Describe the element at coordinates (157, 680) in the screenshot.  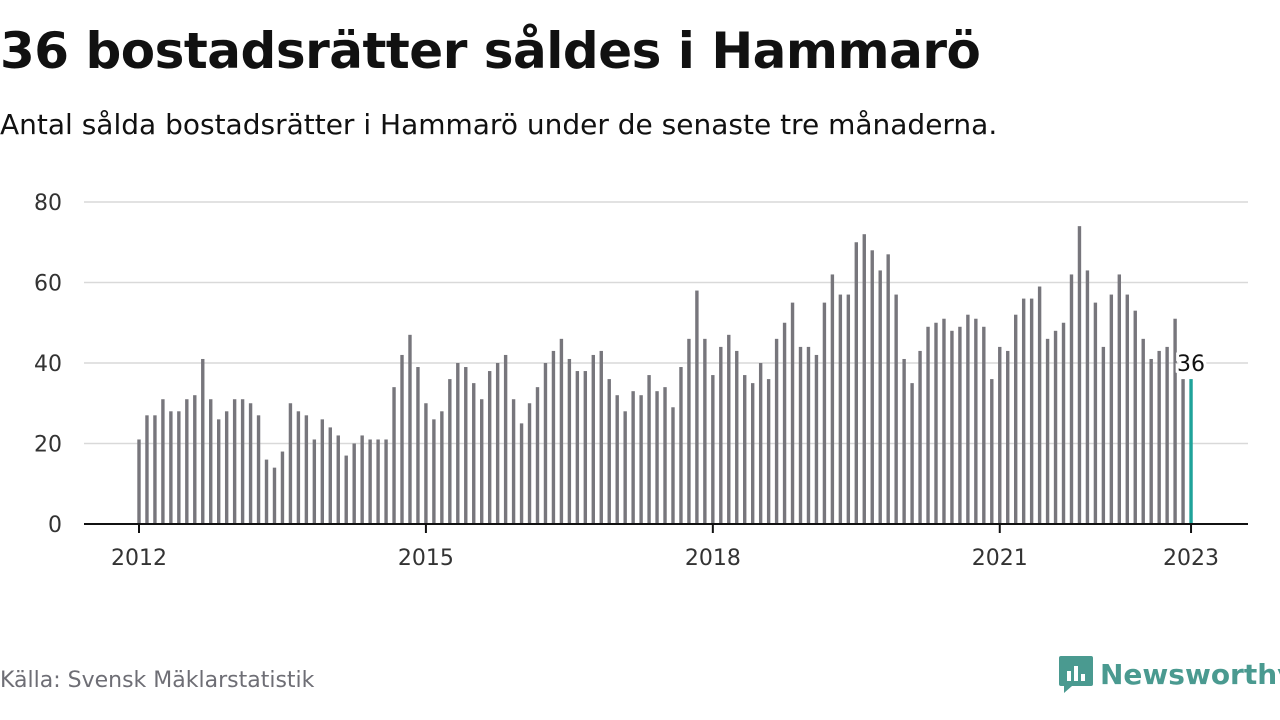
I see `source-note: Källa: Svensk Mäklarstatistik` at that location.